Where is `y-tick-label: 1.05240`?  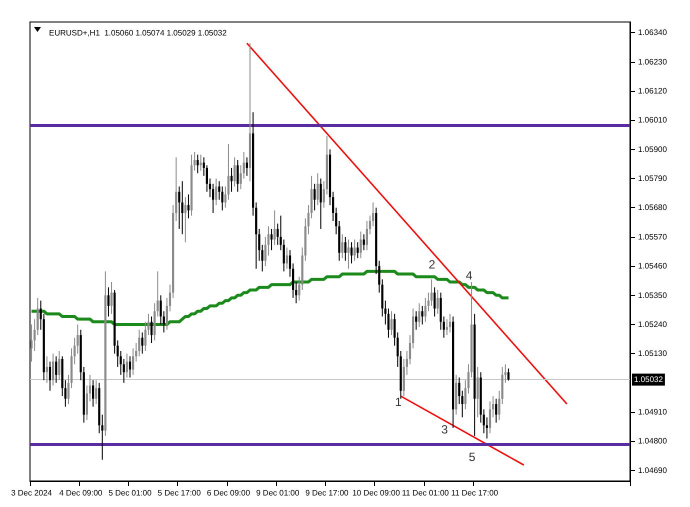 y-tick-label: 1.05240 is located at coordinates (653, 324).